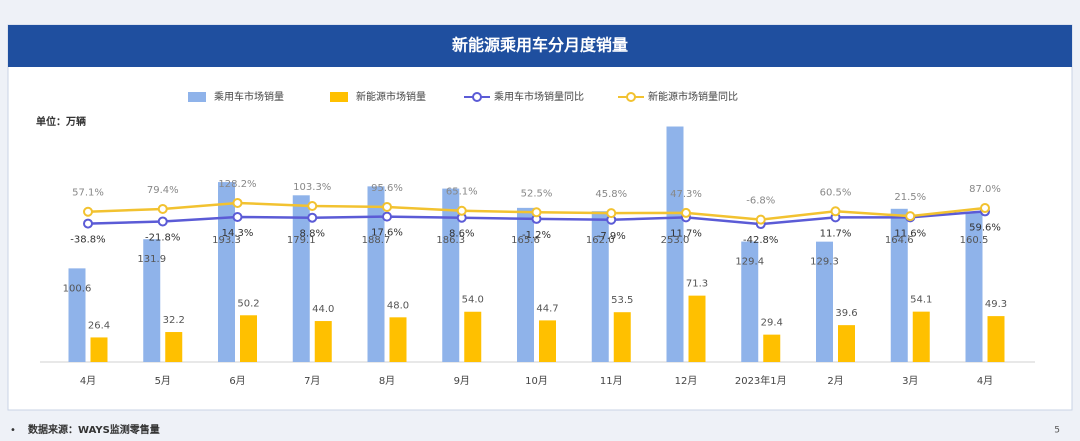  What do you see at coordinates (974, 240) in the screenshot?
I see `data-label: 160.5` at bounding box center [974, 240].